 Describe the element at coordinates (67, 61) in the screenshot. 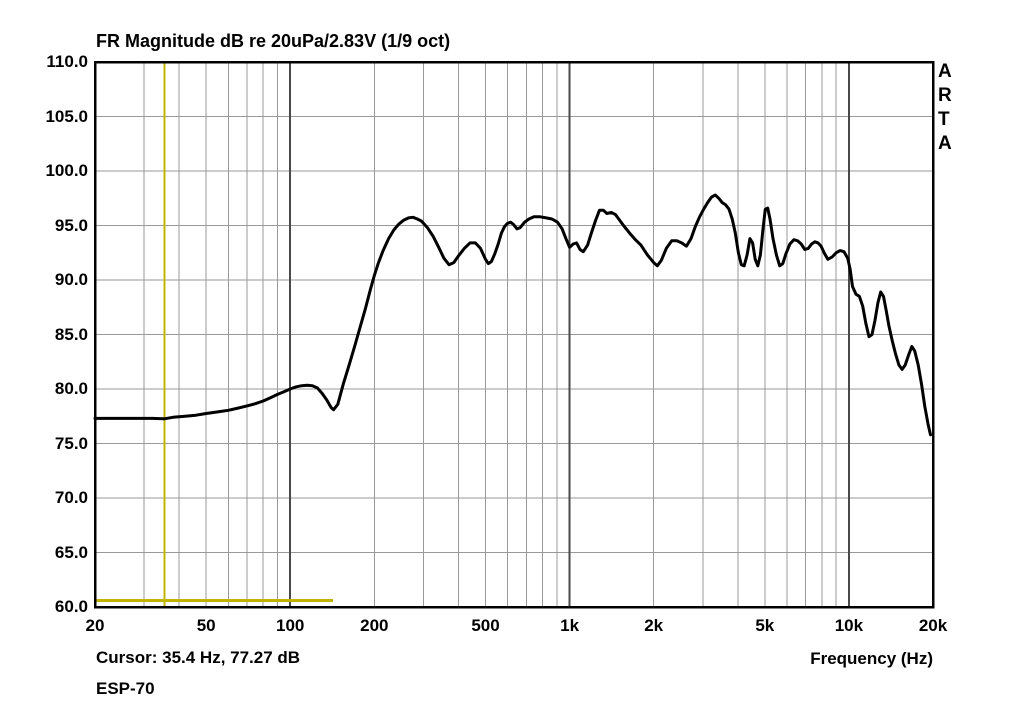

I see `y-tick-label: 110.0` at that location.